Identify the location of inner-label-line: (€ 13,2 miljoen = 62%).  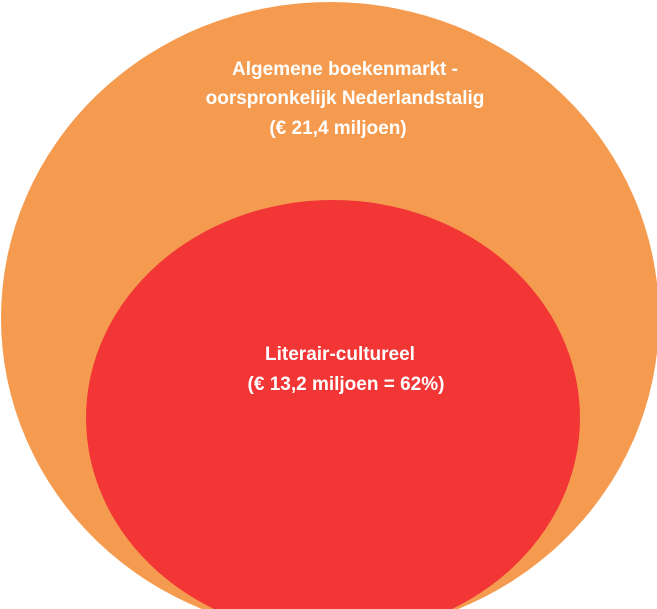
(346, 384).